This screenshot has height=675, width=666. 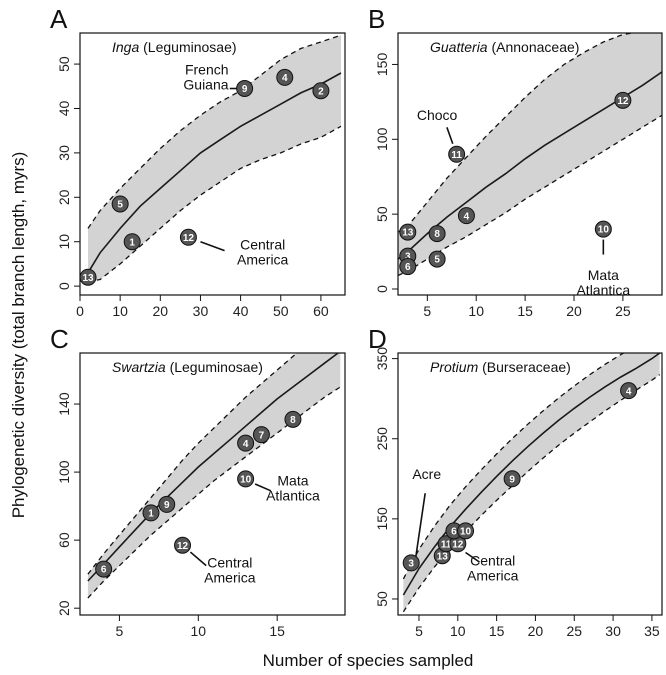 I want to click on panel-d-x-tick-label: 25, so click(x=574, y=631).